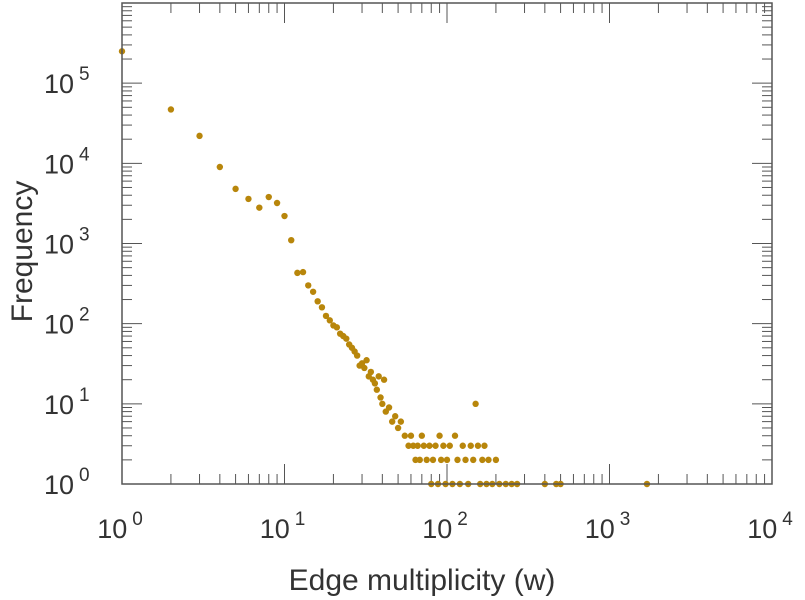  I want to click on x-tick-label: 10 4, so click(770, 526).